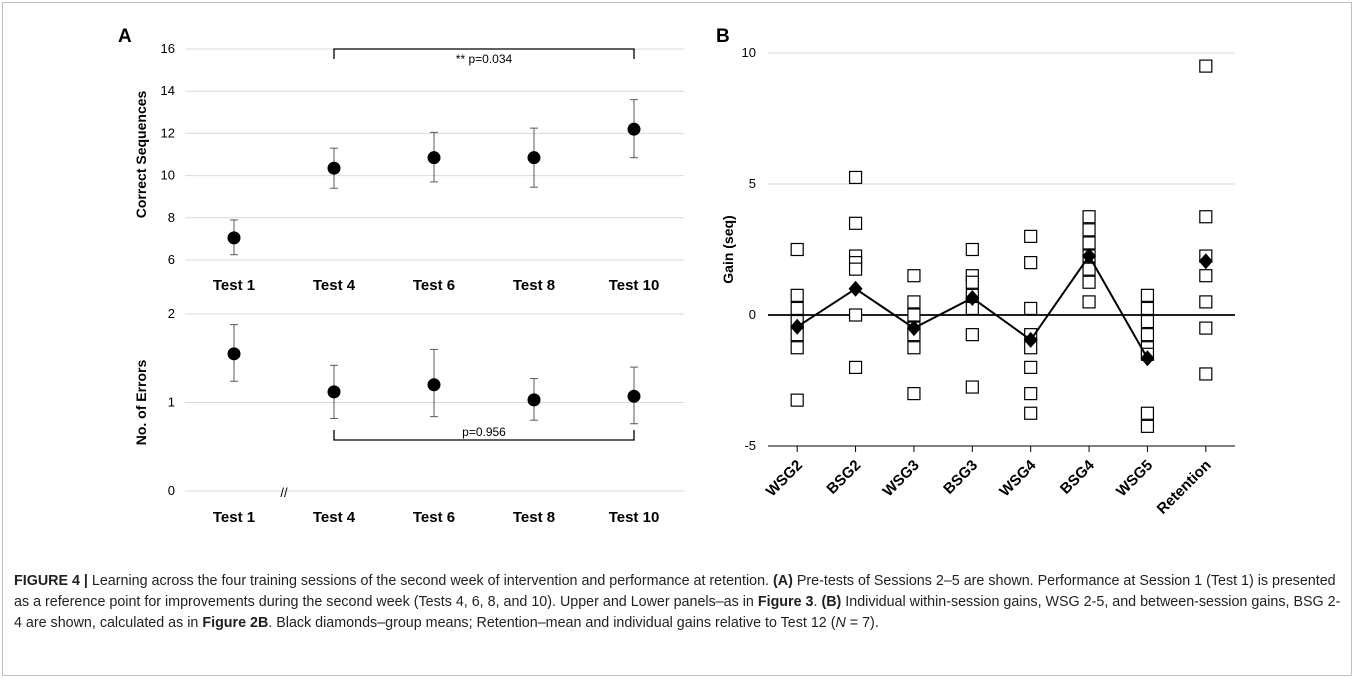 The height and width of the screenshot is (681, 1357). Describe the element at coordinates (534, 285) in the screenshot. I see `panel-a-upper-category-label: Test 8` at that location.